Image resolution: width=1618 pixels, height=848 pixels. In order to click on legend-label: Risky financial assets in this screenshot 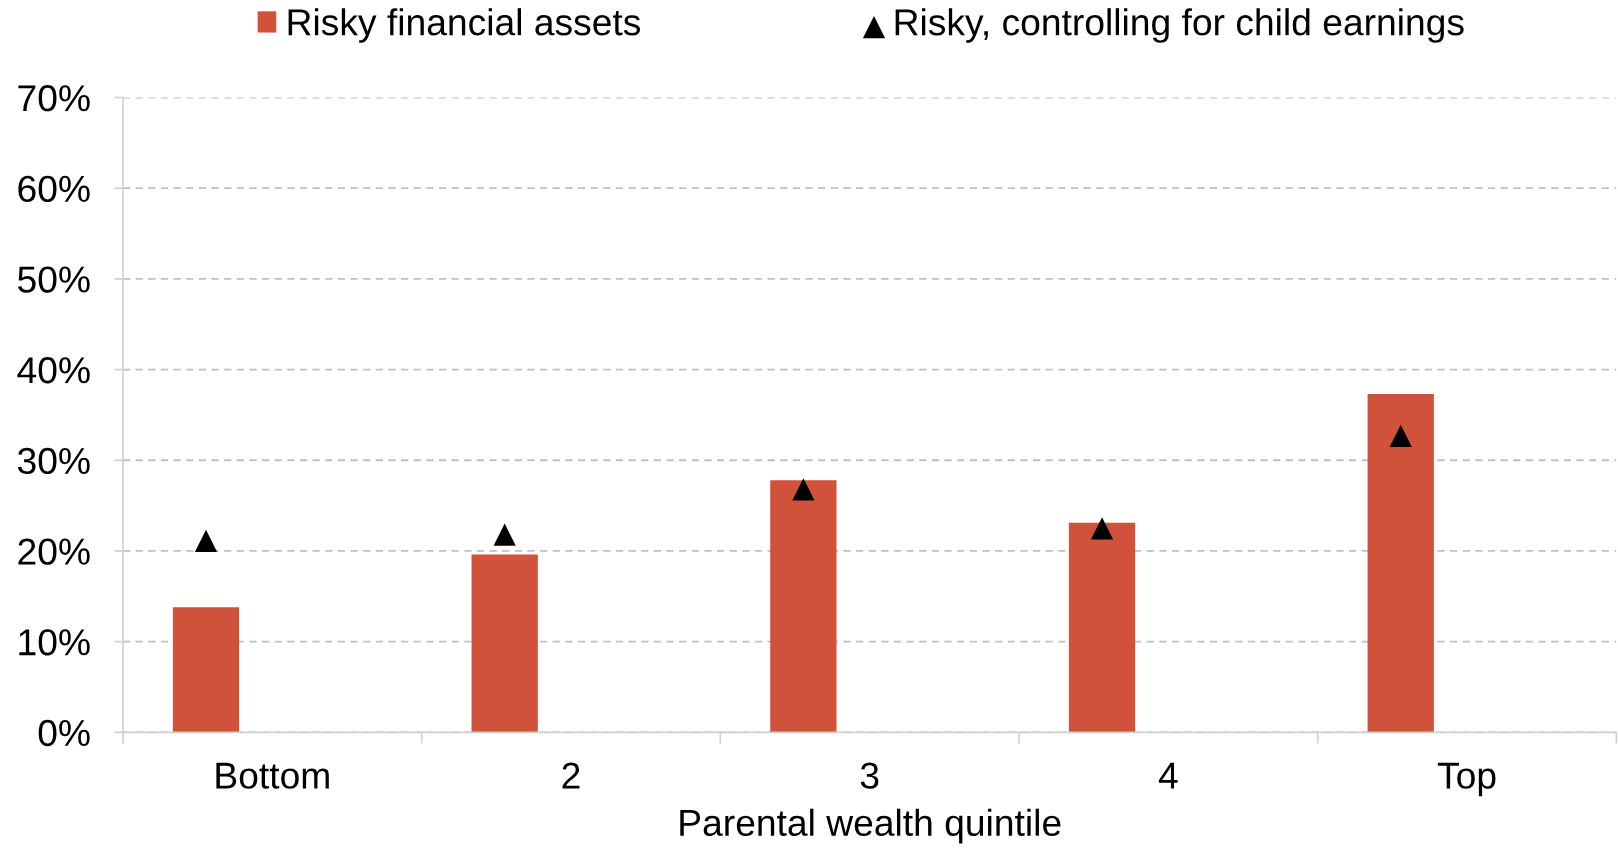, I will do `click(464, 25)`.